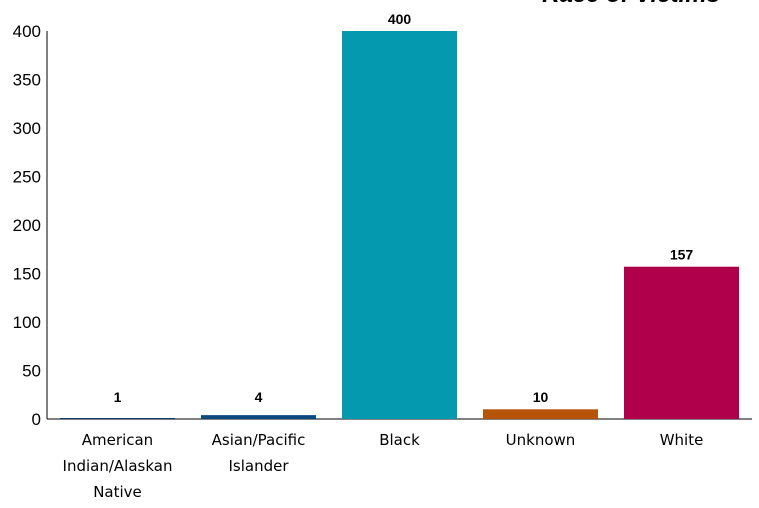  What do you see at coordinates (27, 177) in the screenshot?
I see `y-tick-label: 250` at bounding box center [27, 177].